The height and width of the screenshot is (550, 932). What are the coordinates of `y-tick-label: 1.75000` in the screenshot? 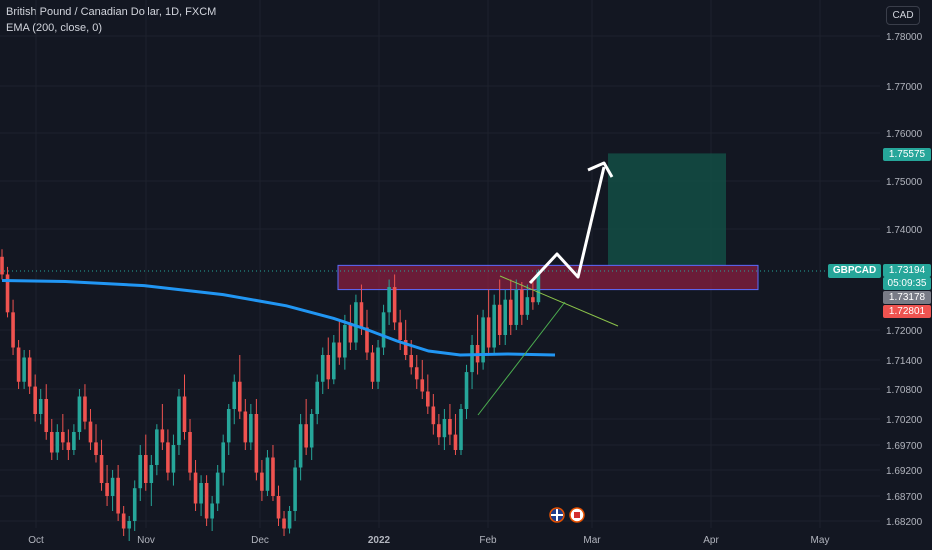 It's located at (904, 182).